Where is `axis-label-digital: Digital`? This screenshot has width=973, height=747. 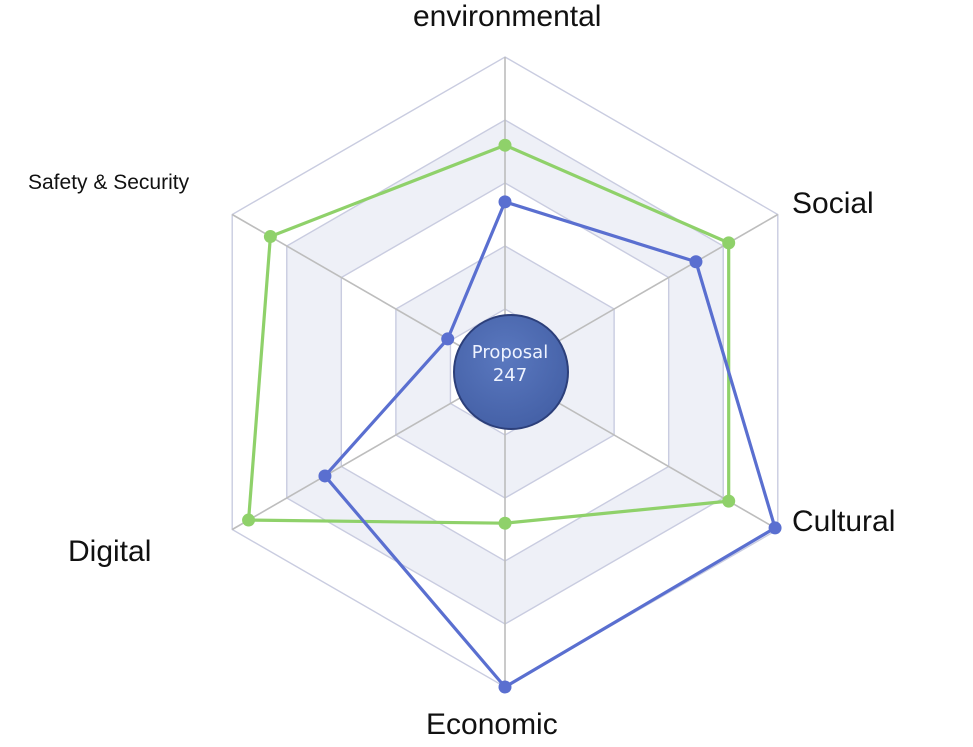 axis-label-digital: Digital is located at coordinates (110, 551).